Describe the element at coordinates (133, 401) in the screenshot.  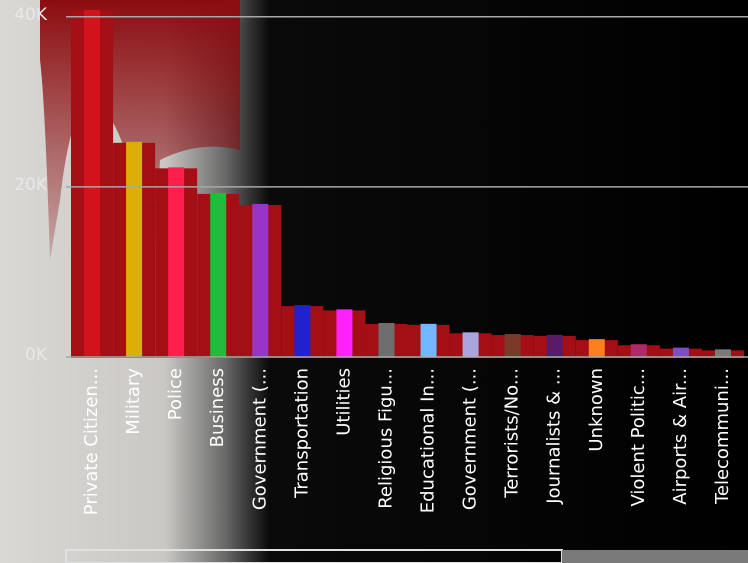
I see `x-tick-label: Military` at that location.